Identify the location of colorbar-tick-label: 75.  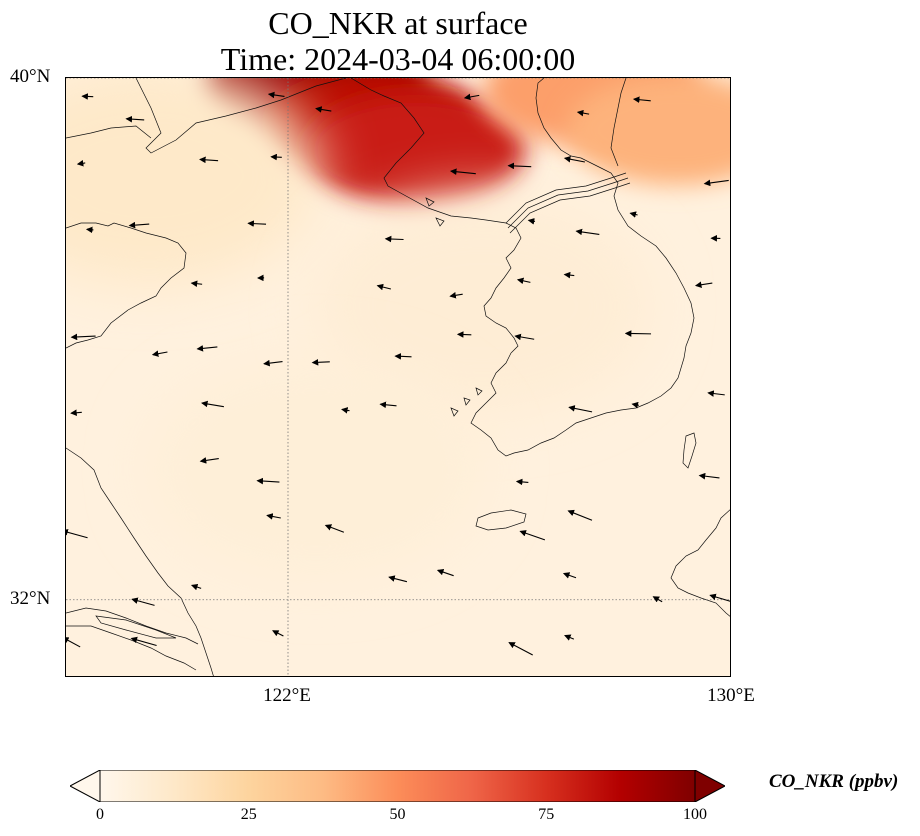
(546, 814).